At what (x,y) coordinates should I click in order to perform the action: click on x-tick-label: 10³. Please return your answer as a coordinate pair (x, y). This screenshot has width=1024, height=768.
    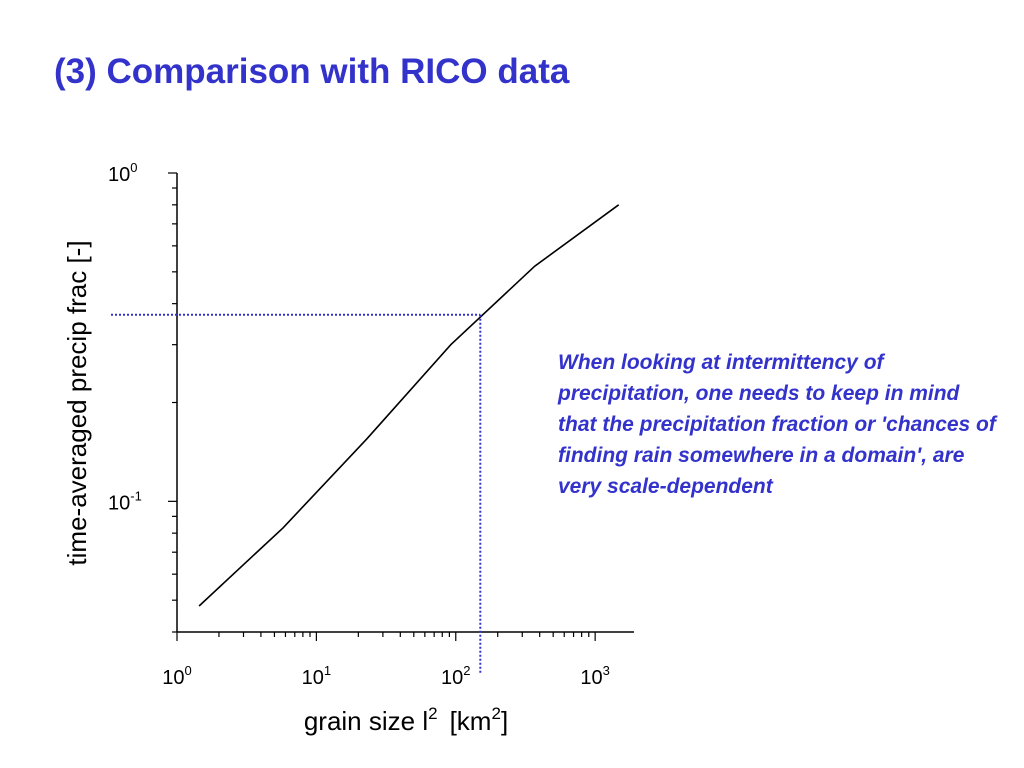
    Looking at the image, I should click on (594, 676).